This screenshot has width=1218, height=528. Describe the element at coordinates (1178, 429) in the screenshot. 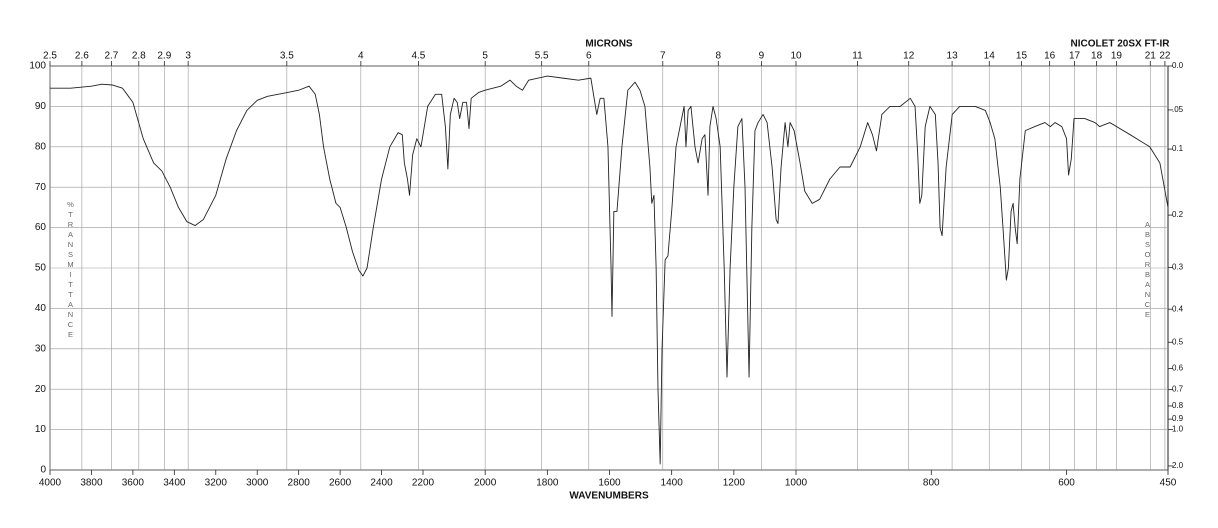

I see `y2-tick-label: 1.0` at that location.